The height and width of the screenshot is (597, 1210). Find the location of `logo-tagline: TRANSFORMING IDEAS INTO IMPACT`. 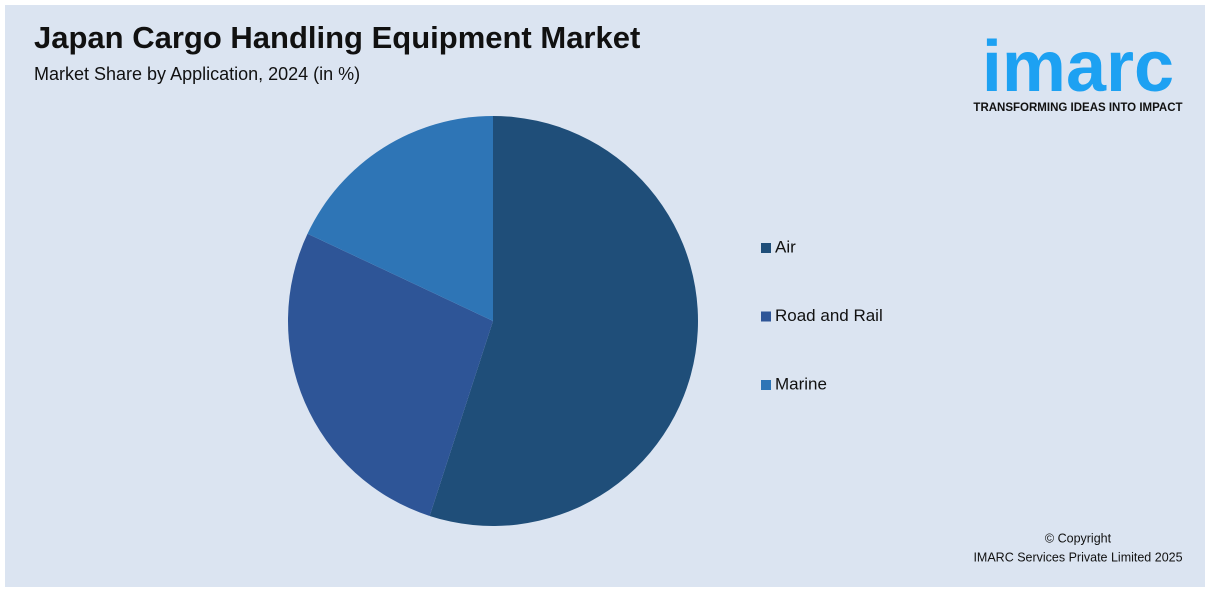

logo-tagline: TRANSFORMING IDEAS INTO IMPACT is located at coordinates (1077, 108).